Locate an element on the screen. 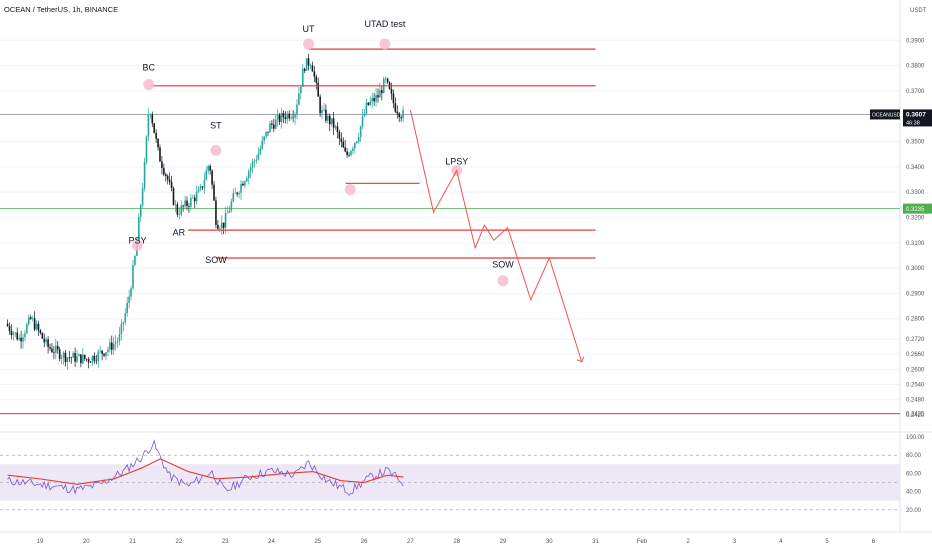  rsi-level-label: 80.00 is located at coordinates (914, 456).